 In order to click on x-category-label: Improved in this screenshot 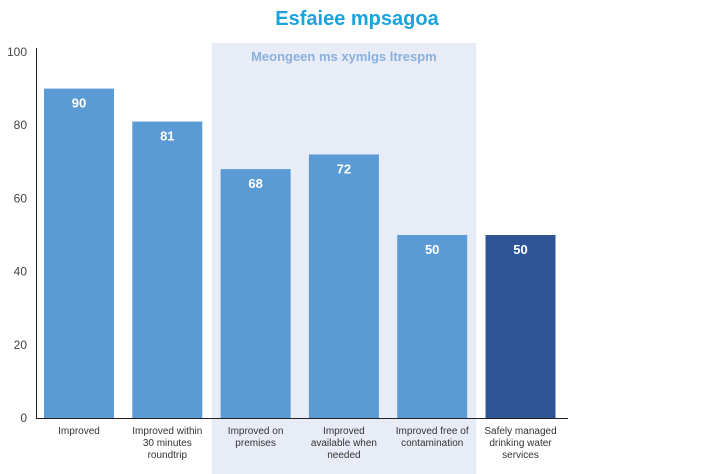, I will do `click(79, 431)`.